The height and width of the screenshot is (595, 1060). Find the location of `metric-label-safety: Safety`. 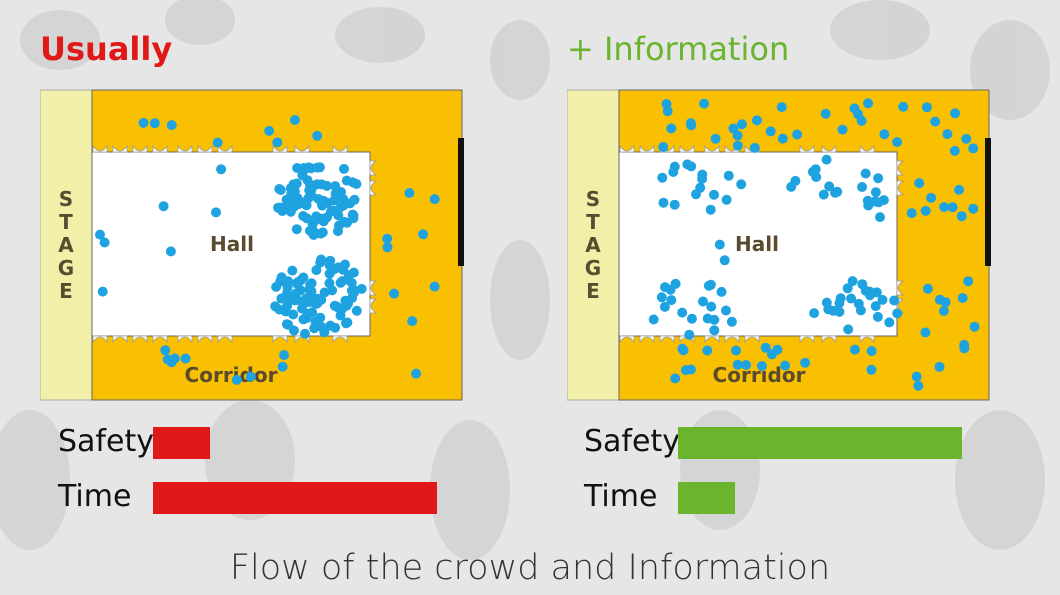

metric-label-safety: Safety is located at coordinates (106, 441).